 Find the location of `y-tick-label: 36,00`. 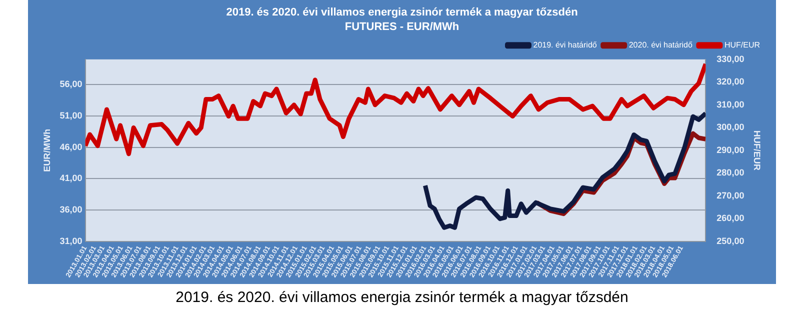

y-tick-label: 36,00 is located at coordinates (71, 209).